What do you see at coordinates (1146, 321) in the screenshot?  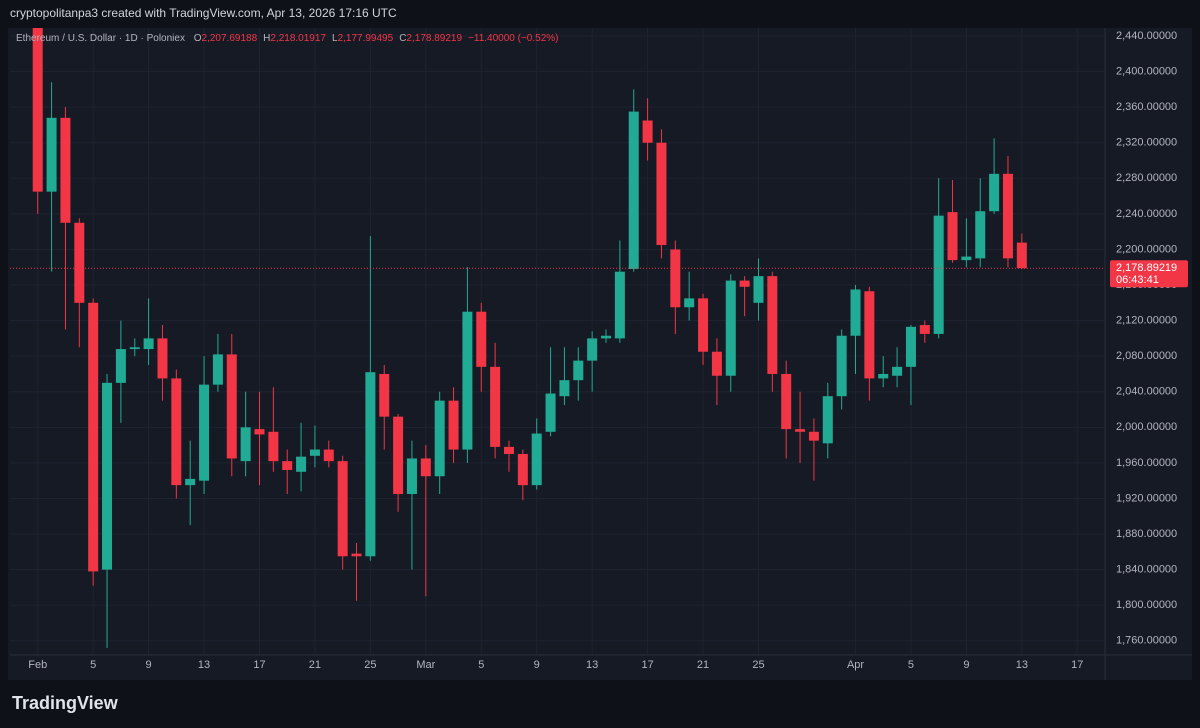 I see `y-tick-label: 2,120.00000` at bounding box center [1146, 321].